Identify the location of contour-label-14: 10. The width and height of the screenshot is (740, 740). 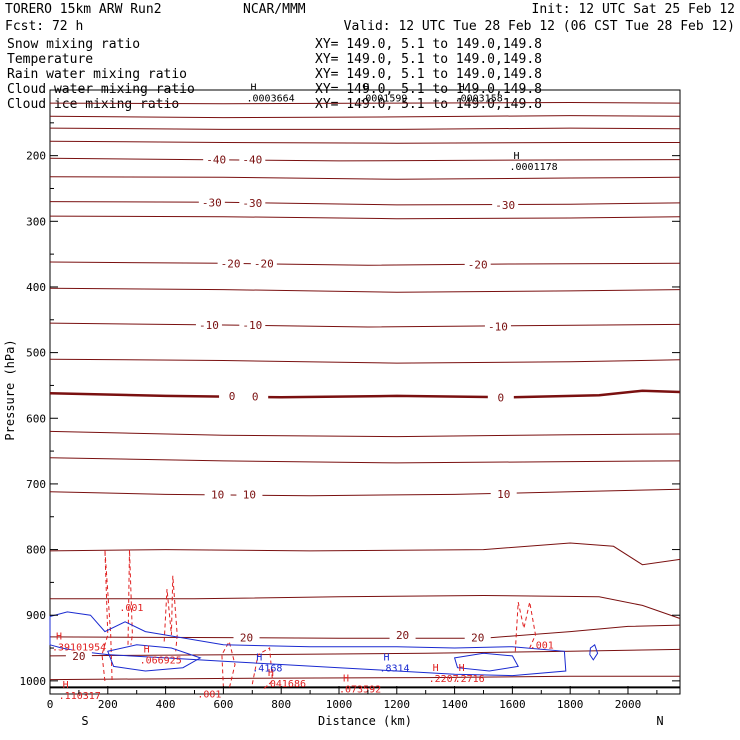
(217, 494).